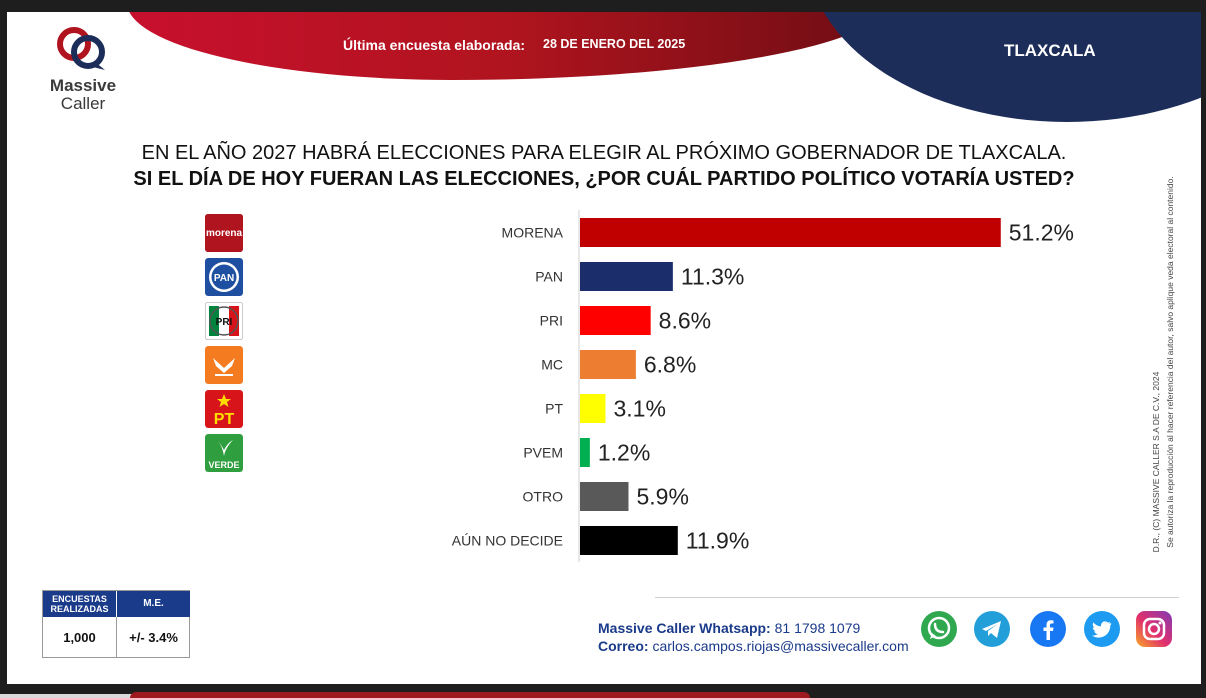  What do you see at coordinates (670, 365) in the screenshot?
I see `data-label: 6.8%` at bounding box center [670, 365].